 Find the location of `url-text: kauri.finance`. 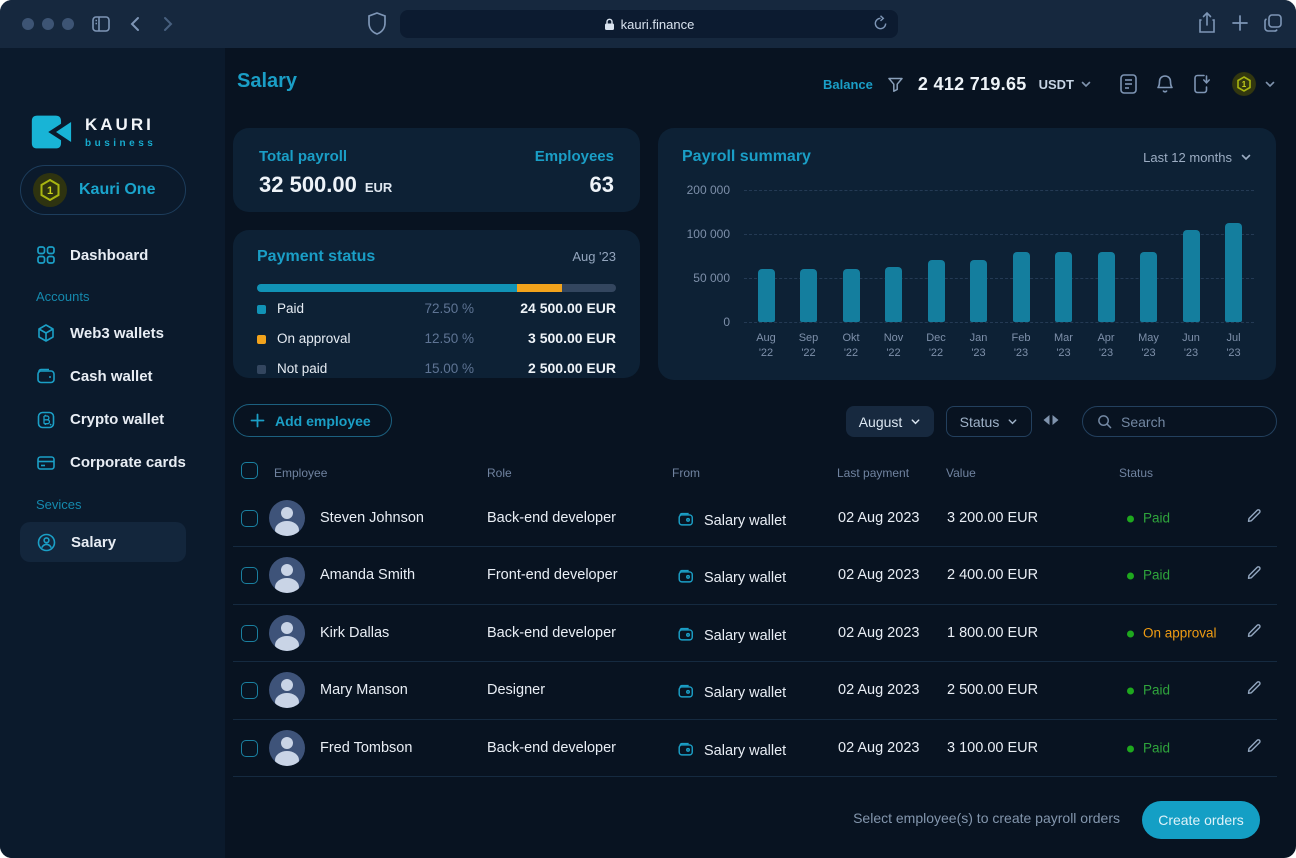

url-text: kauri.finance is located at coordinates (657, 24).